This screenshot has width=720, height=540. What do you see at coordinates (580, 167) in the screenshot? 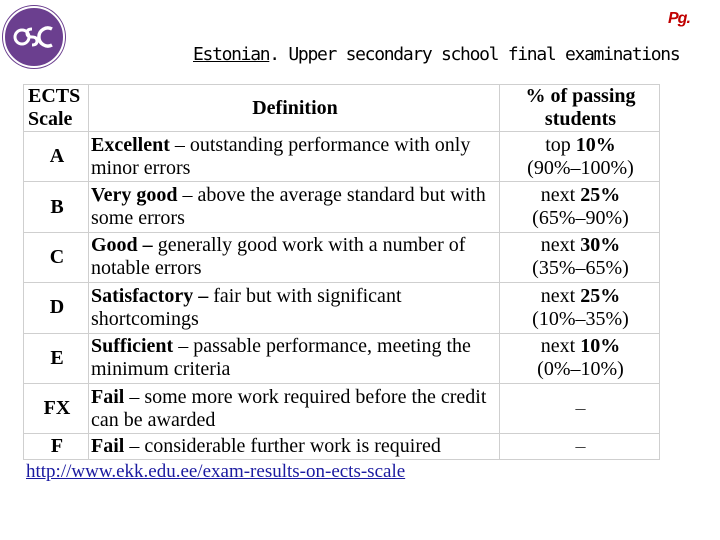
I see `percent-range: (90%–100%)` at bounding box center [580, 167].